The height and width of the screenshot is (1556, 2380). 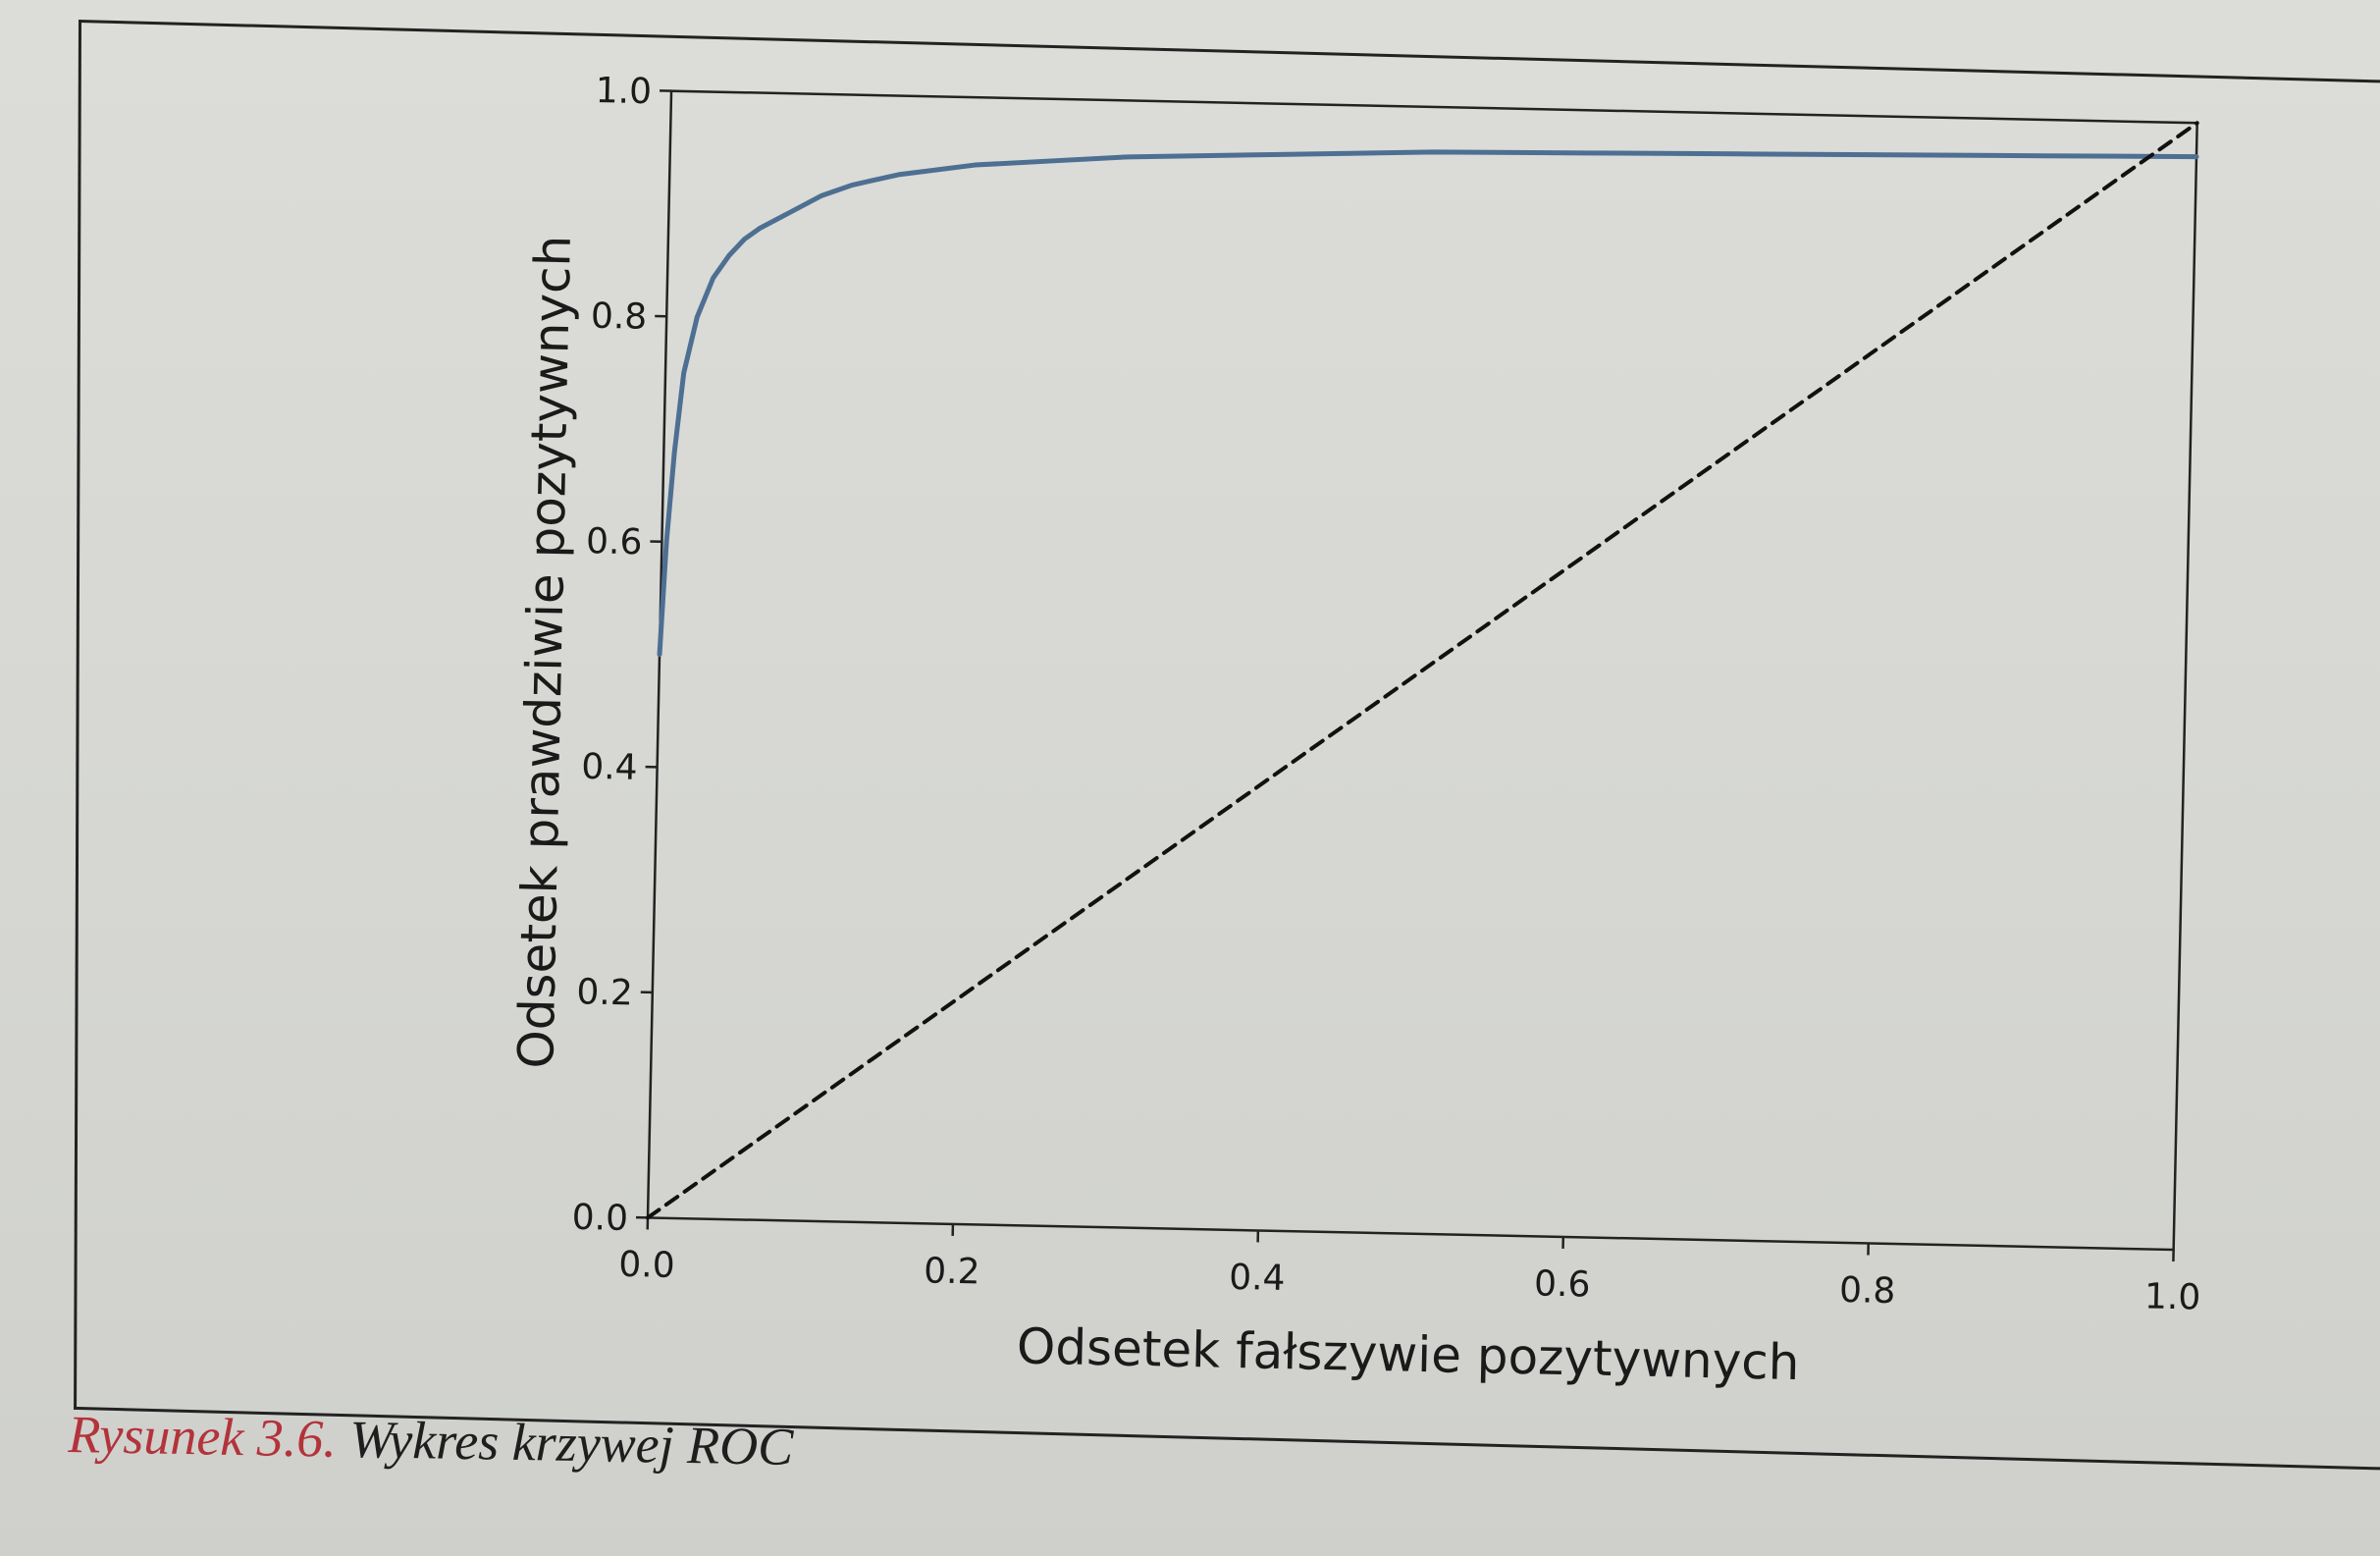 I want to click on y-tick-label: 0.0, so click(x=599, y=1218).